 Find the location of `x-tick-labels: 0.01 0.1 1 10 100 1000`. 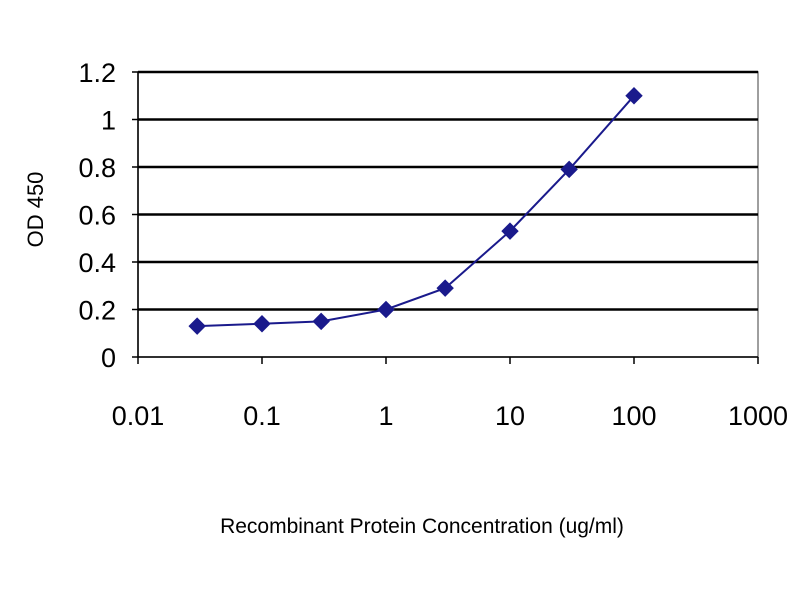

x-tick-labels: 0.01 0.1 1 10 100 1000 is located at coordinates (450, 416).